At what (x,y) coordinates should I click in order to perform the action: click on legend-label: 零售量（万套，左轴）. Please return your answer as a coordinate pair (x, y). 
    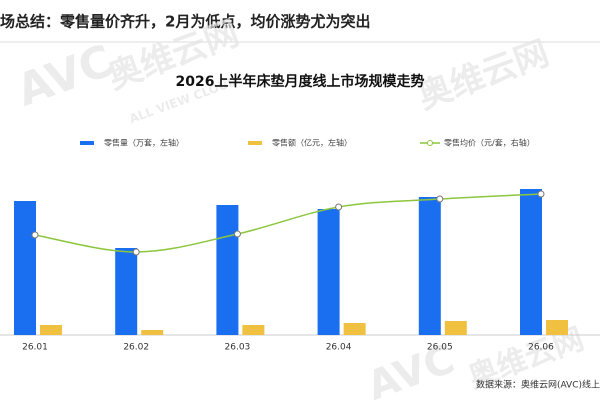
    Looking at the image, I should click on (144, 143).